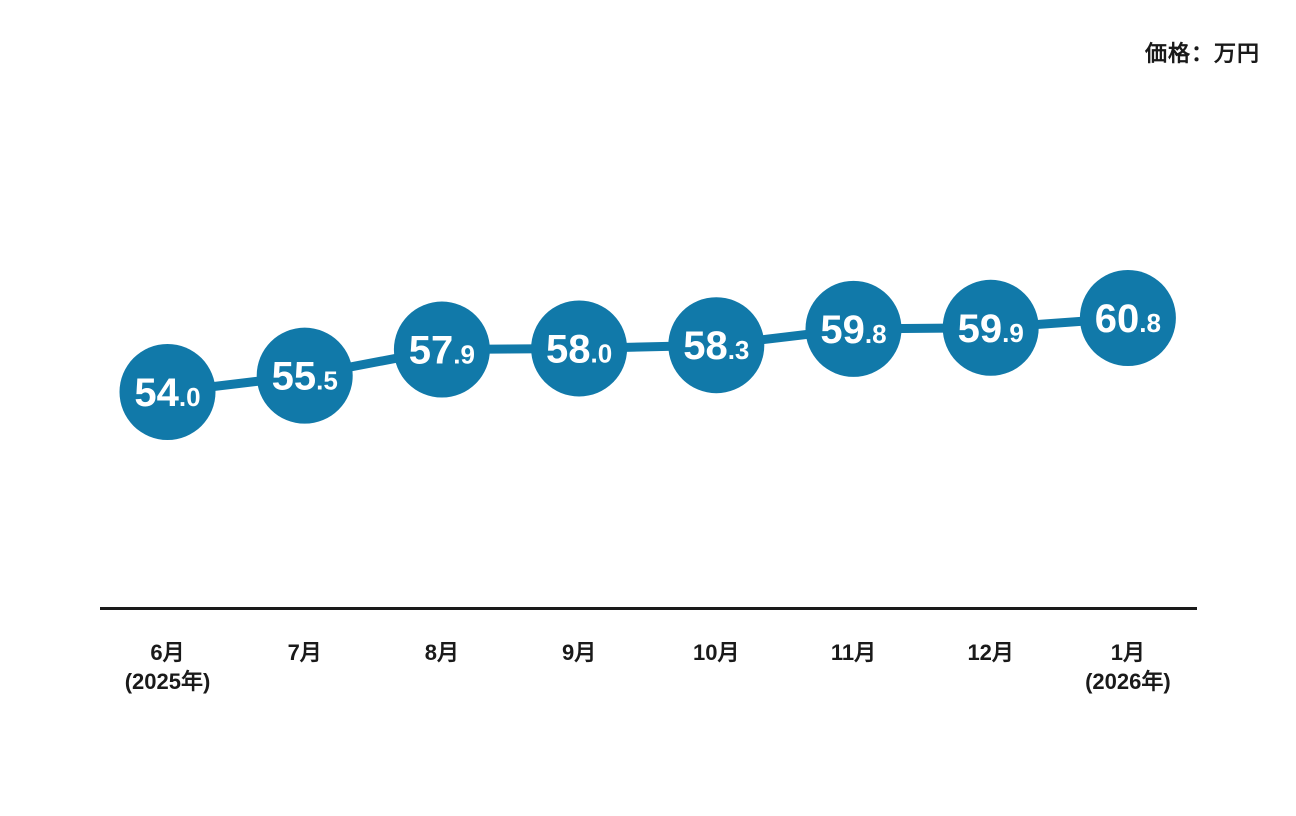 This screenshot has height=816, width=1296. I want to click on data-point-value: 58.3, so click(716, 346).